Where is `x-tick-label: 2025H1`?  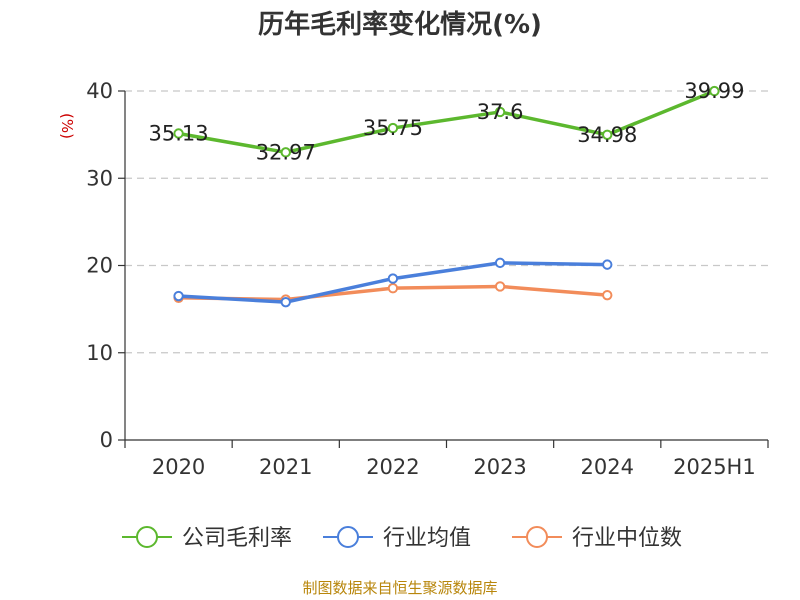 x-tick-label: 2025H1 is located at coordinates (714, 467).